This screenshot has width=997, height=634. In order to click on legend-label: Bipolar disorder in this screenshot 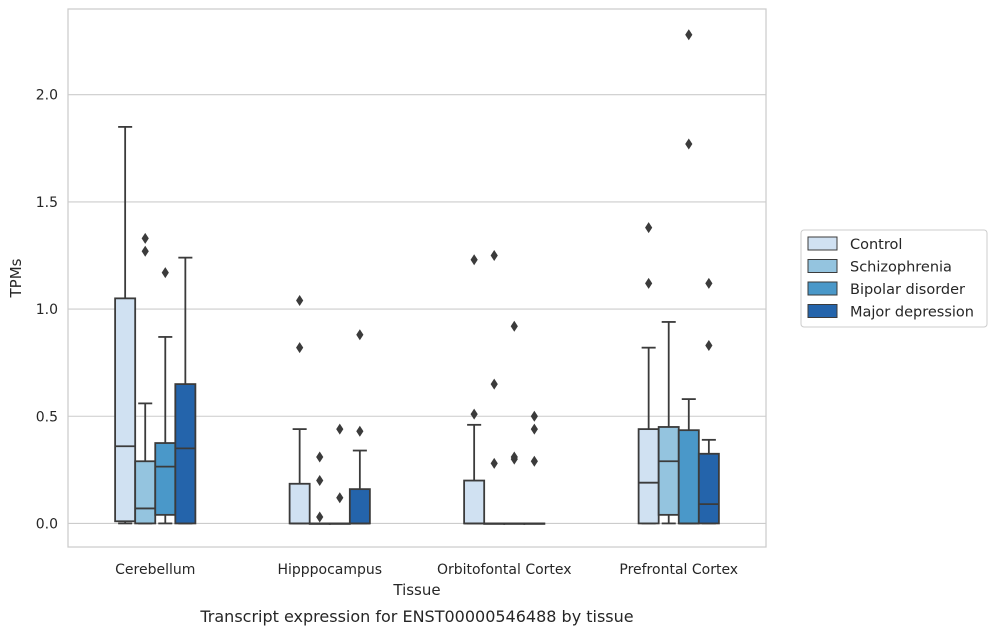, I will do `click(907, 290)`.